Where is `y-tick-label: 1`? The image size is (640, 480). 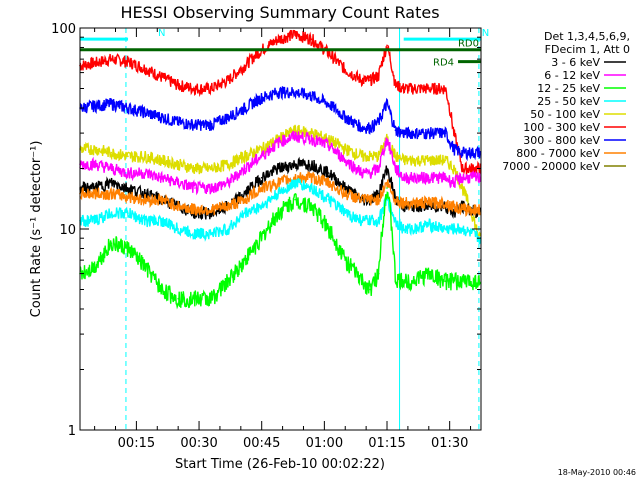 y-tick-label: 1 is located at coordinates (72, 431).